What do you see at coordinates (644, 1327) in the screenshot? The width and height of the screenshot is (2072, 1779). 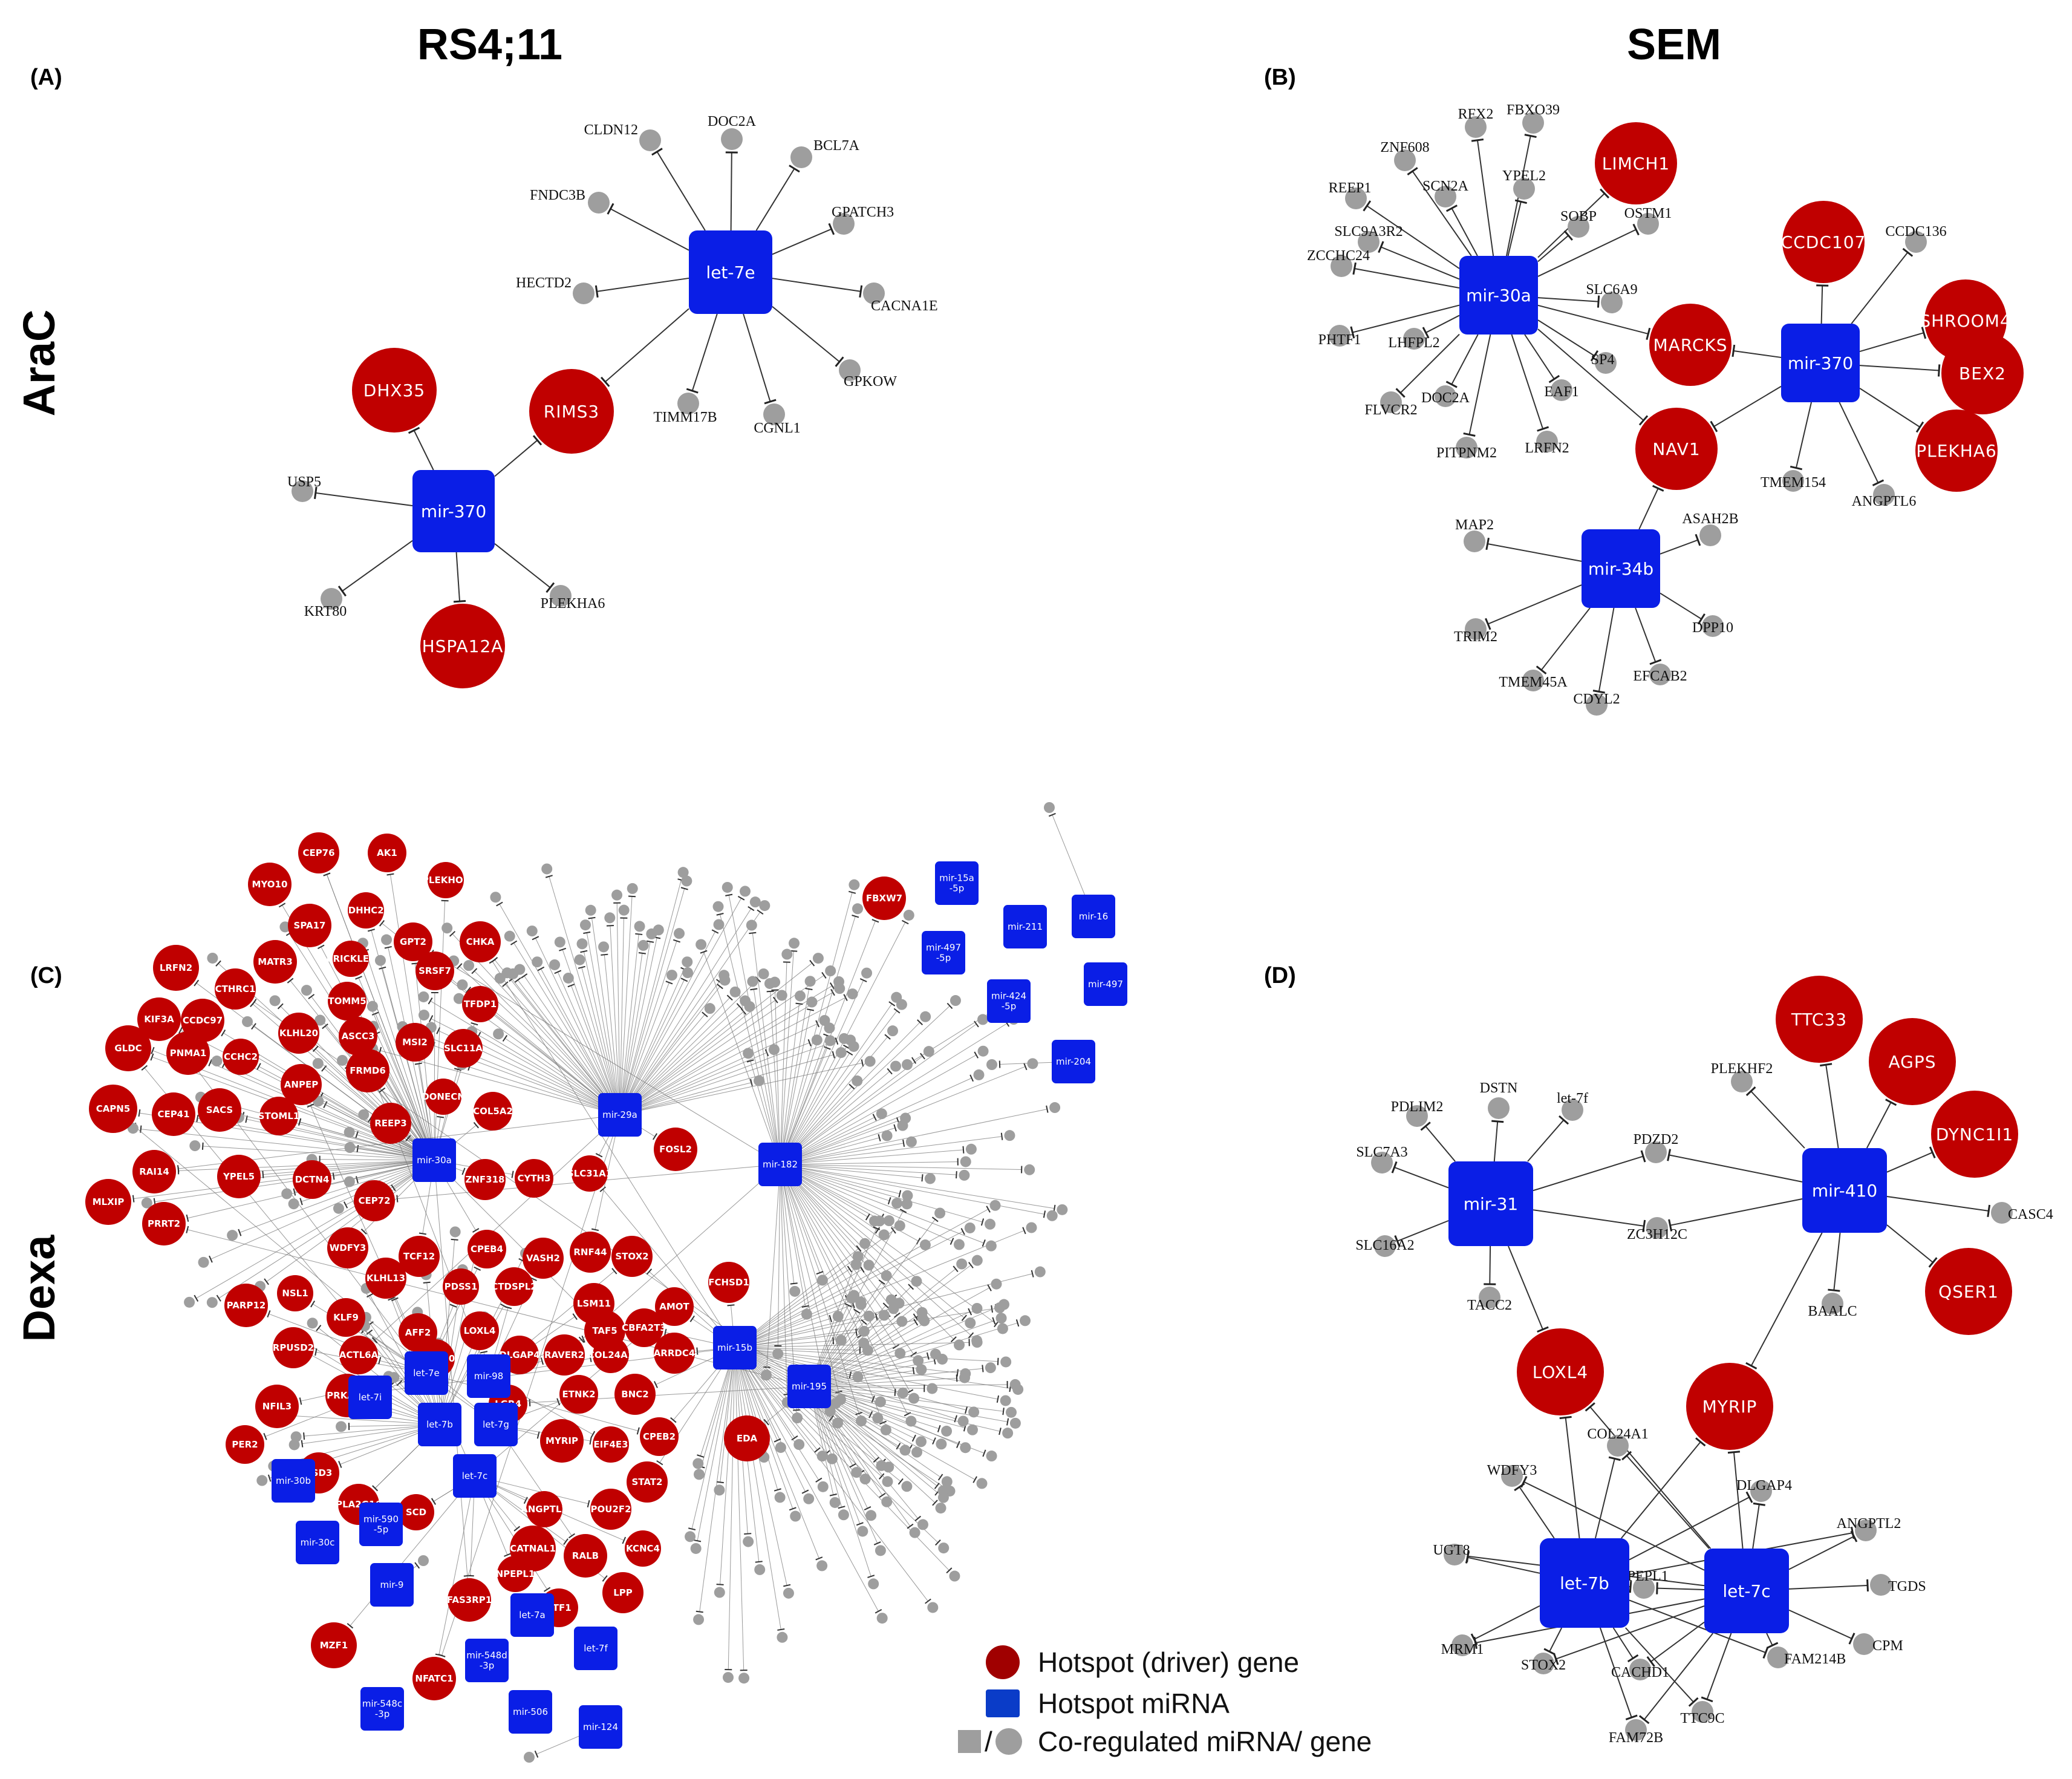 I see `driver-node-cbfa2t3: CBFA2T3` at bounding box center [644, 1327].